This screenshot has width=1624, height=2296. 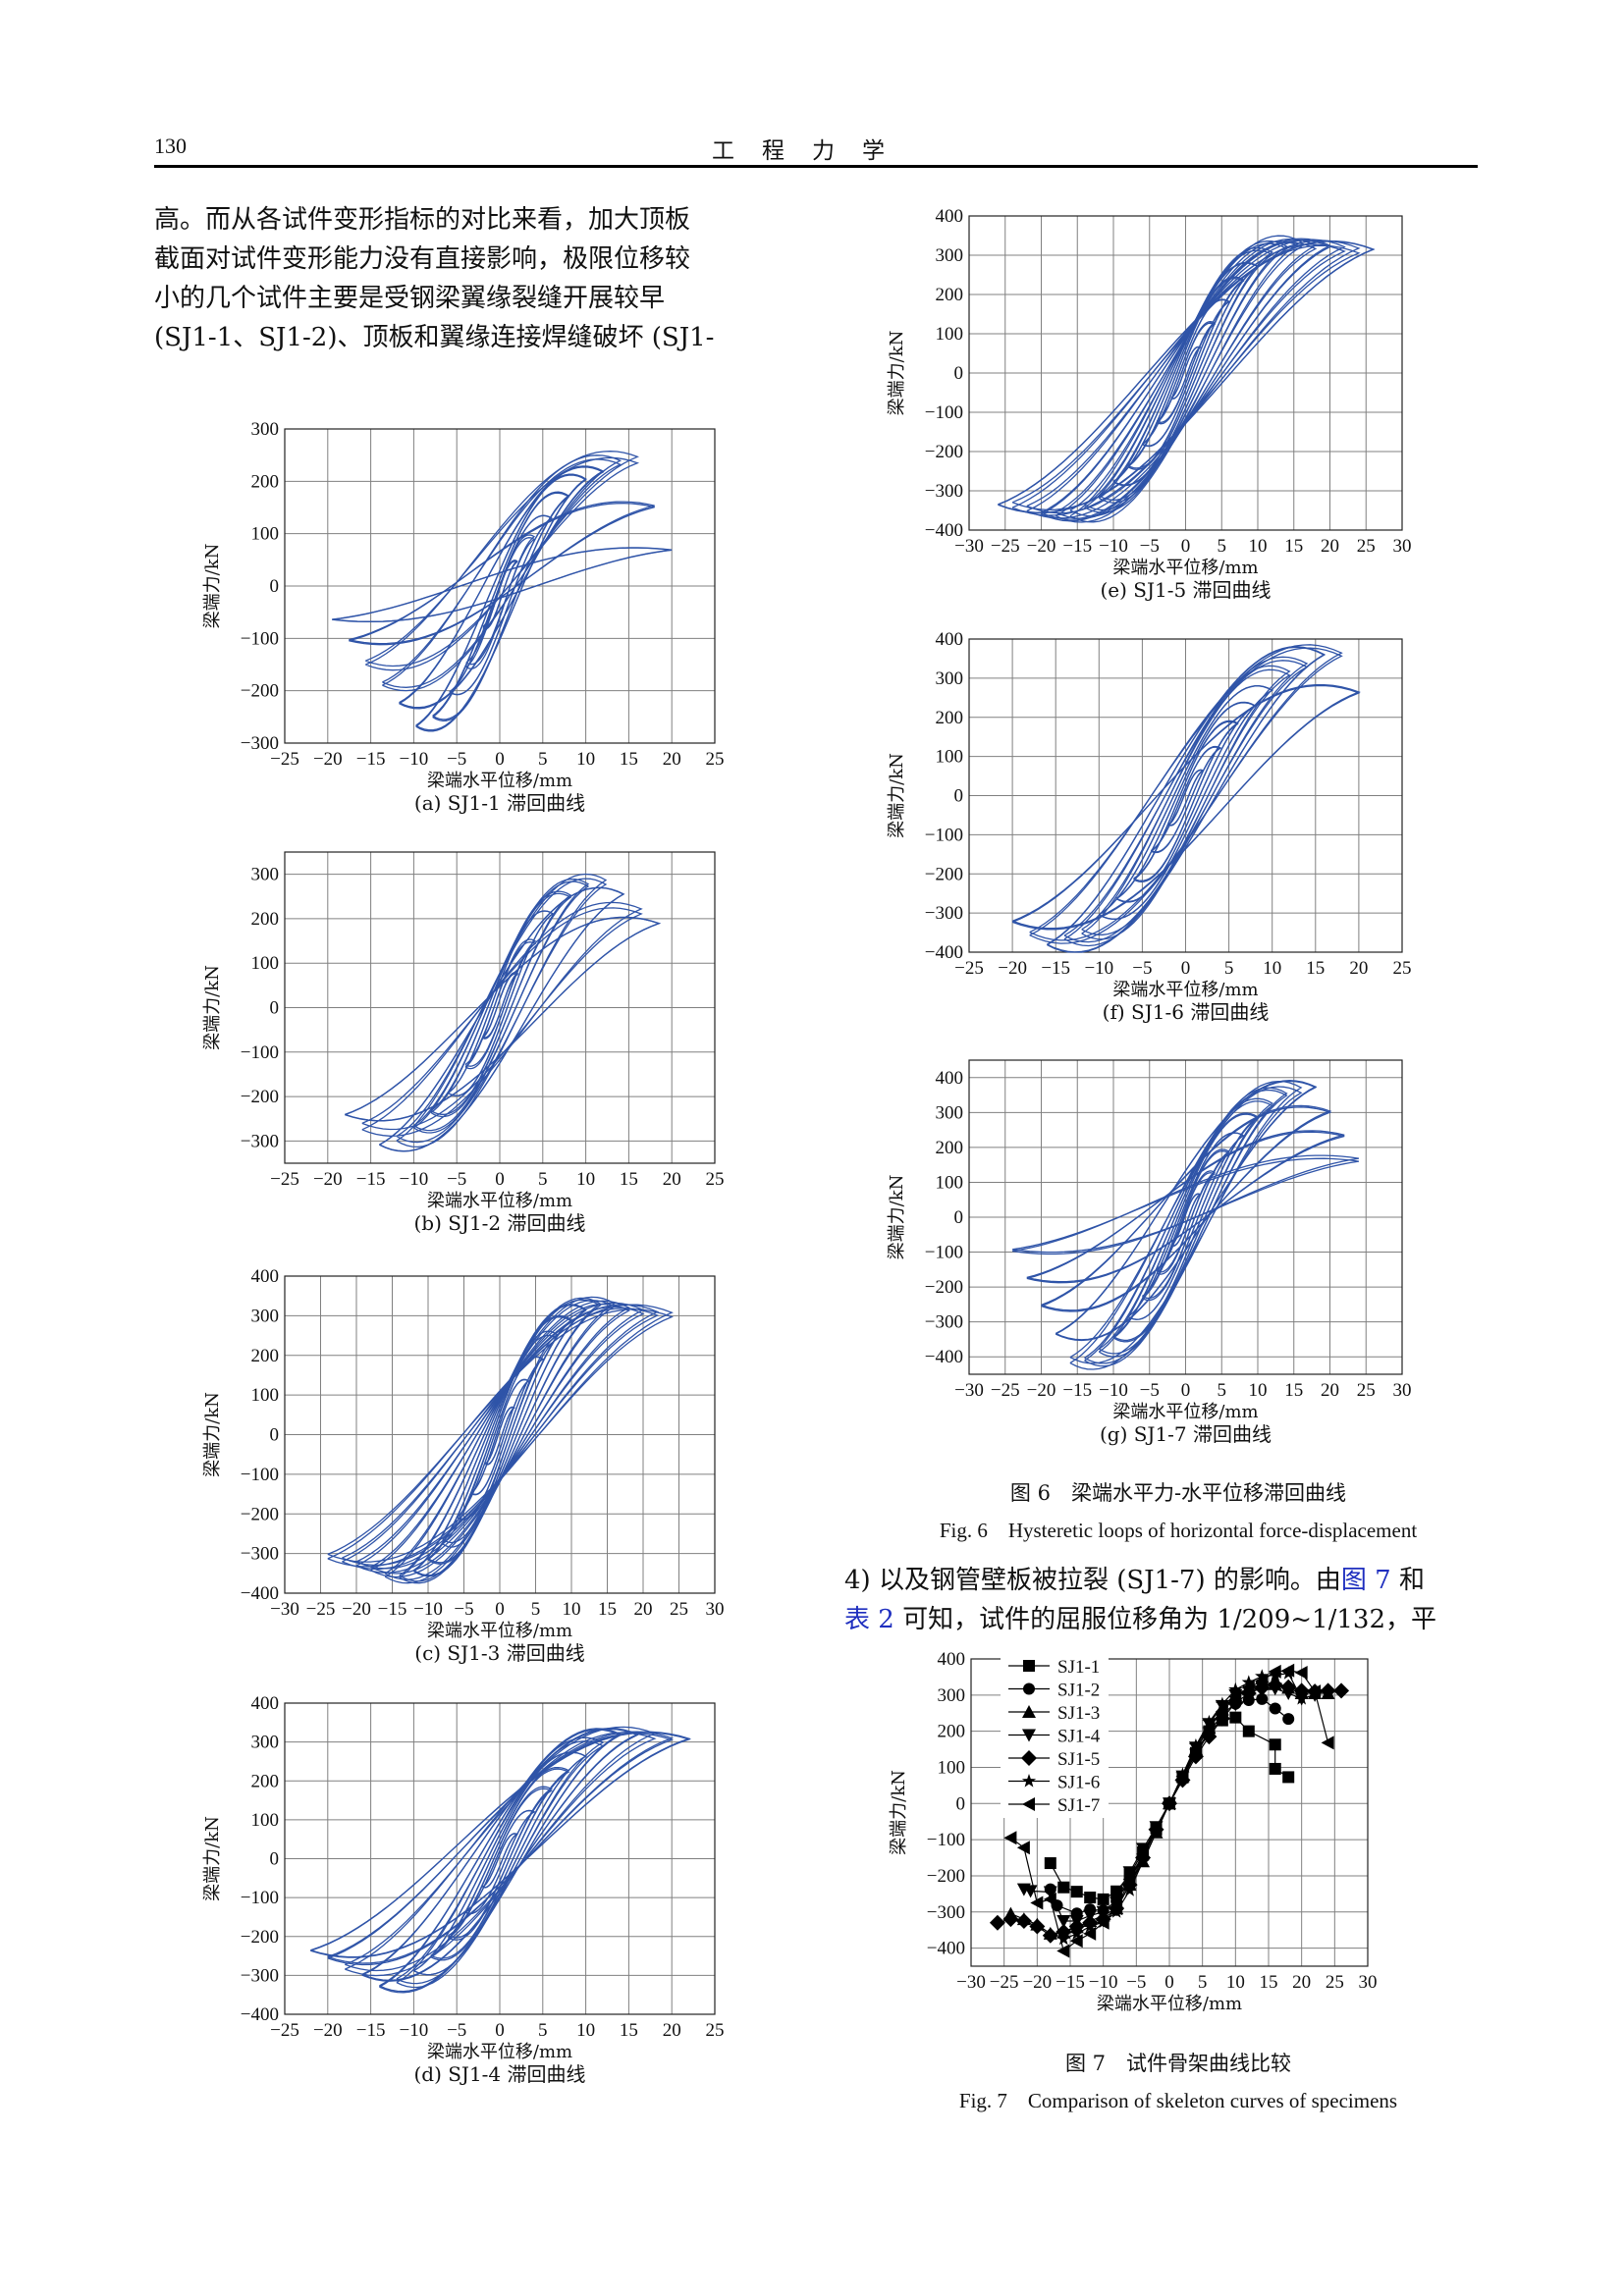 What do you see at coordinates (410, 299) in the screenshot?
I see `body-line: 小的几个试件主要是受钢梁翼缘裂缝开展较早` at bounding box center [410, 299].